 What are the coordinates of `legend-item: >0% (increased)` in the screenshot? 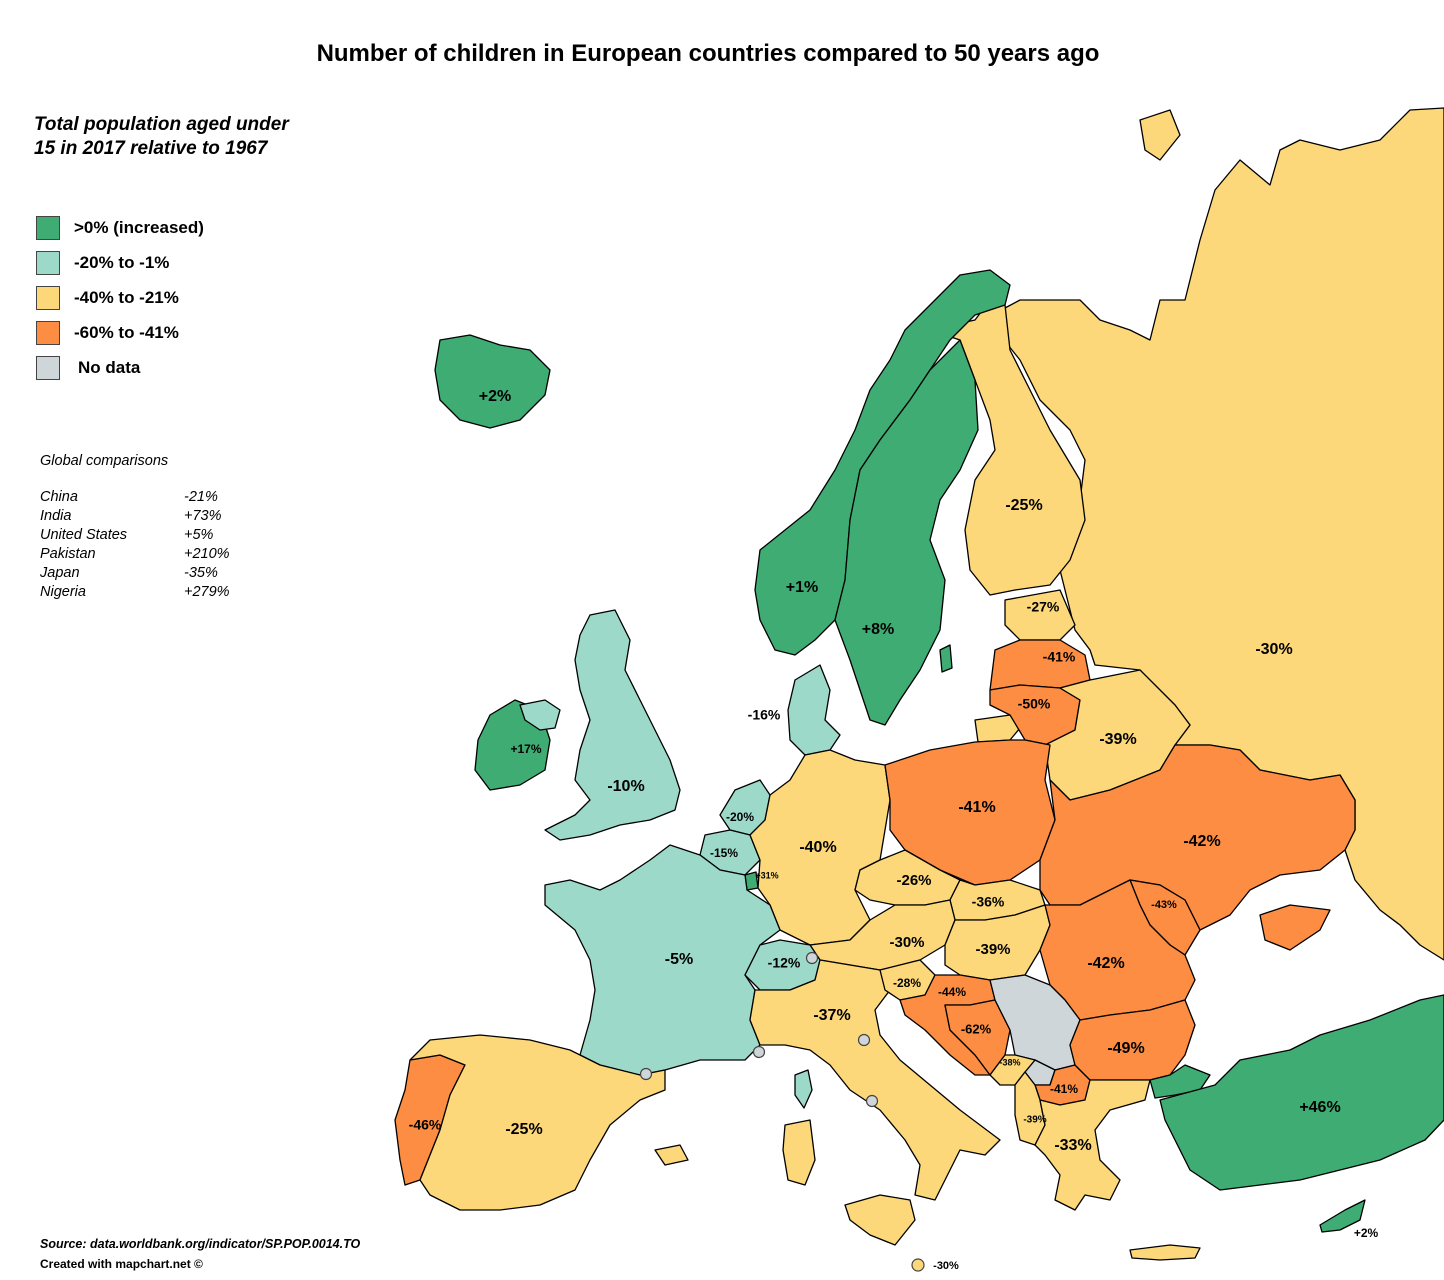 It's located at (120, 227).